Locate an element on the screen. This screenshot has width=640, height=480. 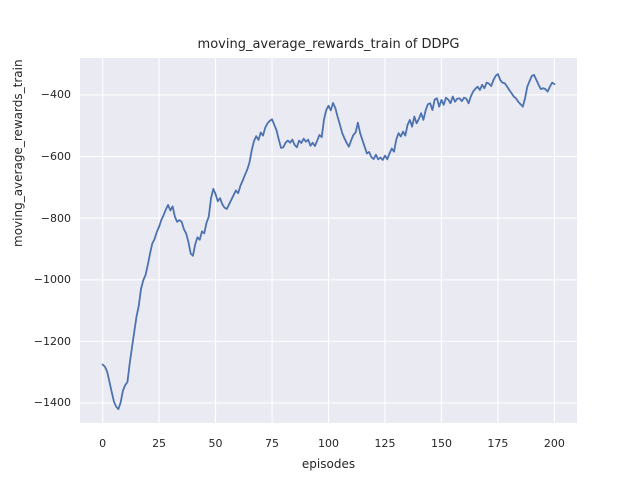
y-tick-label: −1400 is located at coordinates (52, 403).